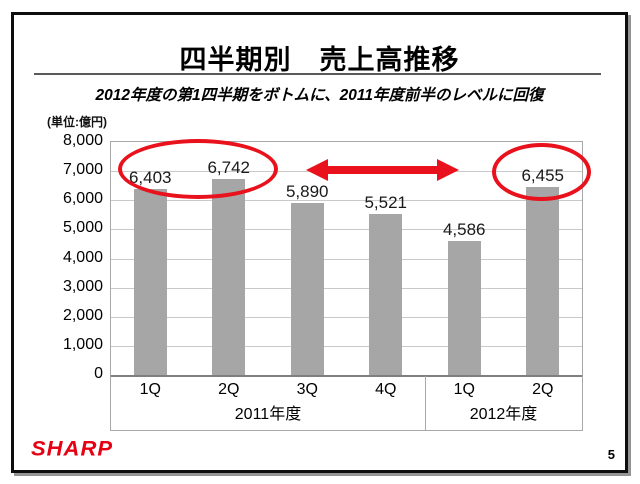 The image size is (640, 484). Describe the element at coordinates (317, 74) in the screenshot. I see `title-underline` at that location.